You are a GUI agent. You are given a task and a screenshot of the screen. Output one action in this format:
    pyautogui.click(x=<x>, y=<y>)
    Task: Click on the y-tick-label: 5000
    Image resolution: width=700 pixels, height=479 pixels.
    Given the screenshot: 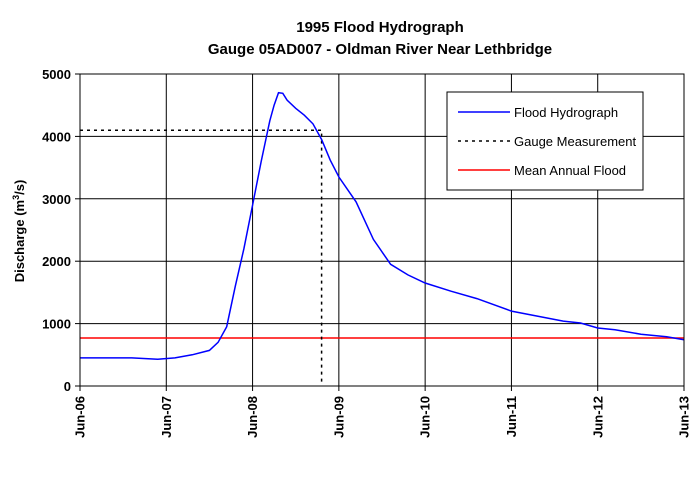 What is the action you would take?
    pyautogui.click(x=56, y=74)
    